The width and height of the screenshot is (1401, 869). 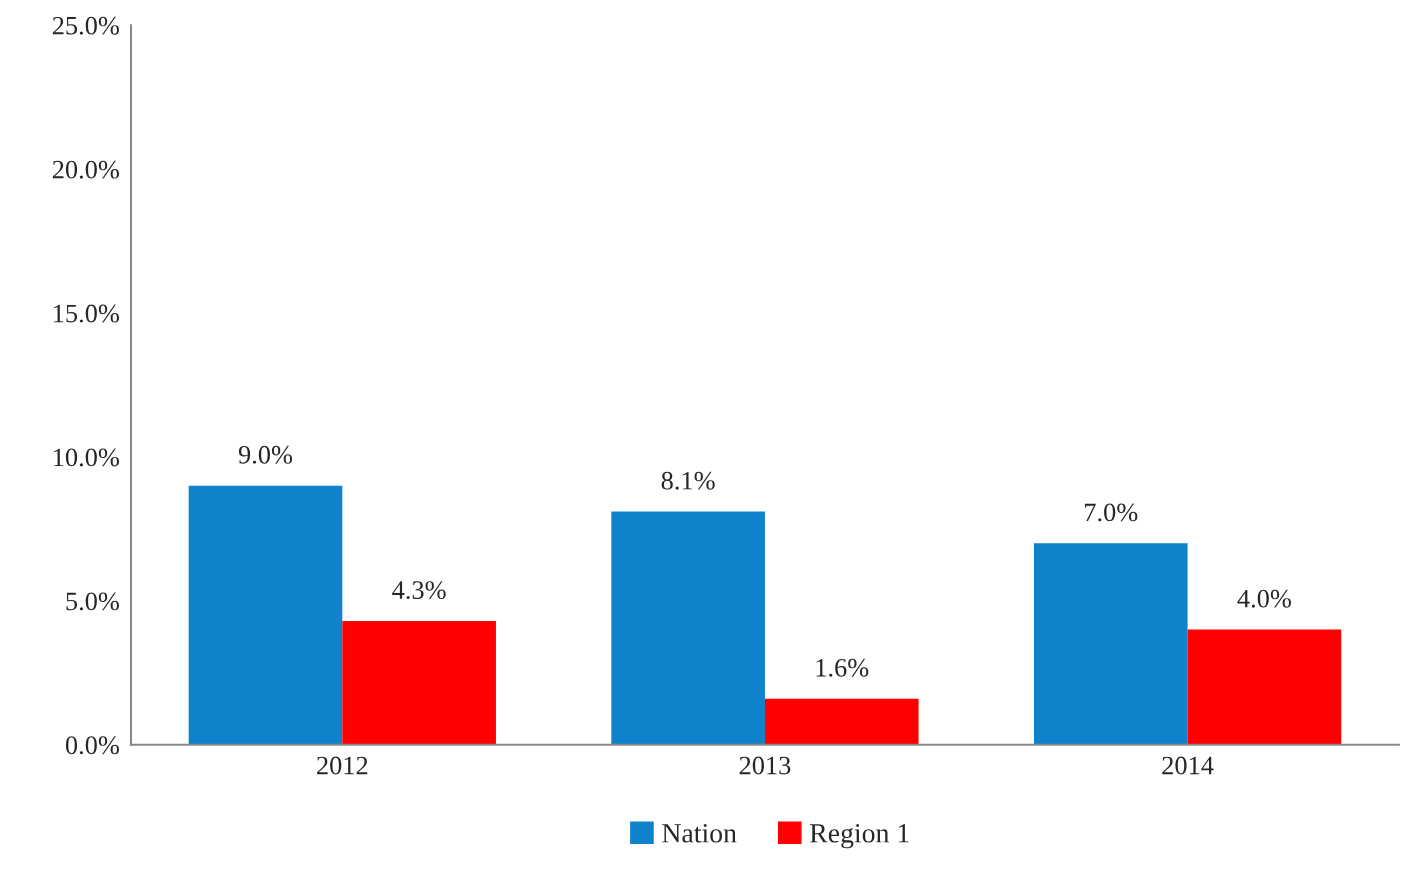 I want to click on data-label: 7.0%, so click(x=1111, y=512).